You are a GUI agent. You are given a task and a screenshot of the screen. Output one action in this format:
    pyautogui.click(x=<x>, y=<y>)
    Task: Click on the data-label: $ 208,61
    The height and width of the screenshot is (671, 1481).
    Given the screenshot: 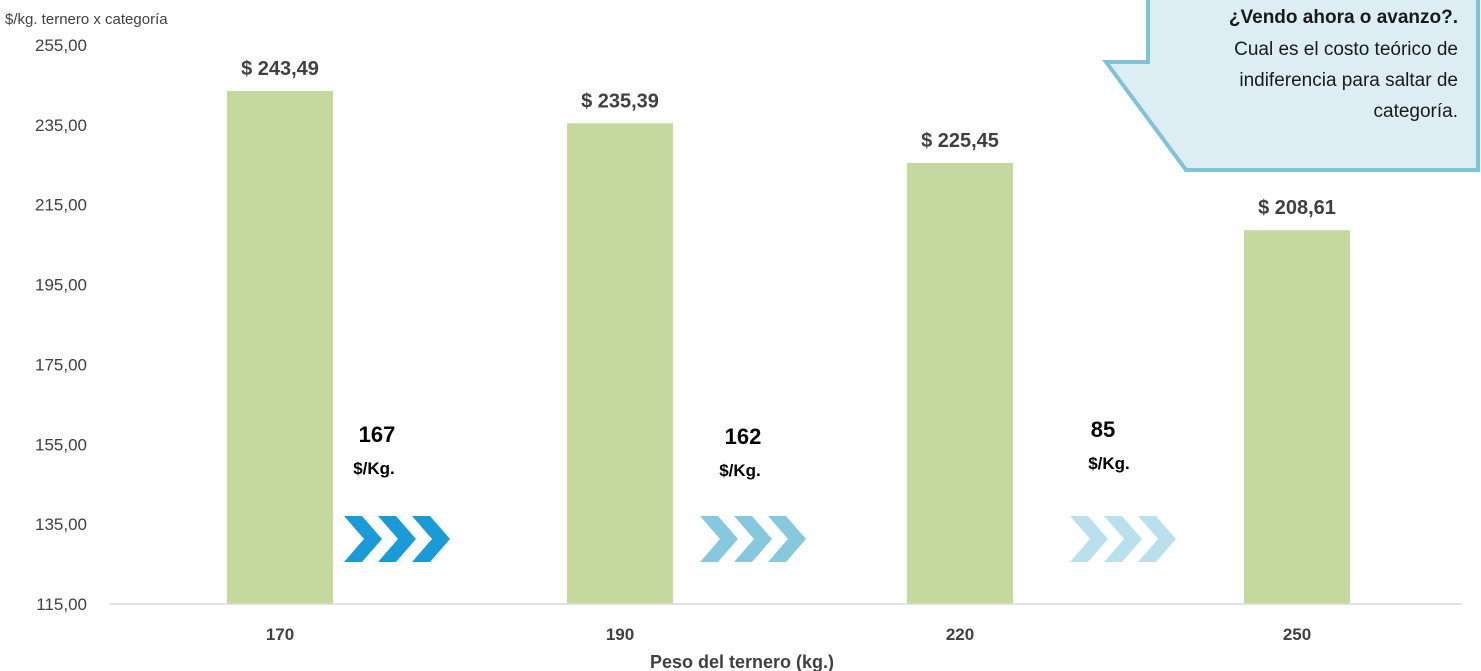 What is the action you would take?
    pyautogui.click(x=1297, y=208)
    